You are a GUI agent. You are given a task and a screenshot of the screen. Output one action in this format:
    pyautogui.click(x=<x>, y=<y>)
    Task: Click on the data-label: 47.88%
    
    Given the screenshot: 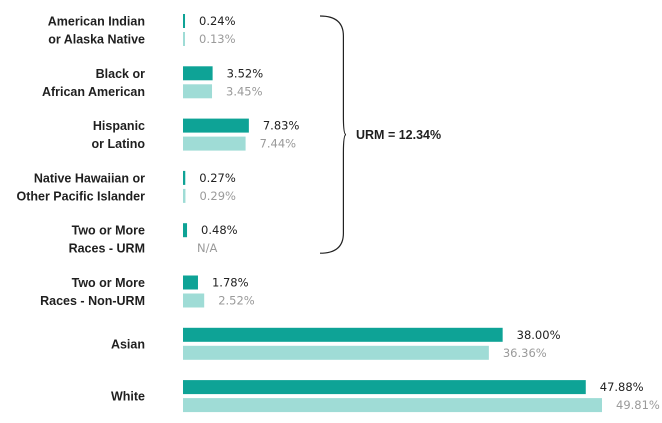 What is the action you would take?
    pyautogui.click(x=622, y=387)
    